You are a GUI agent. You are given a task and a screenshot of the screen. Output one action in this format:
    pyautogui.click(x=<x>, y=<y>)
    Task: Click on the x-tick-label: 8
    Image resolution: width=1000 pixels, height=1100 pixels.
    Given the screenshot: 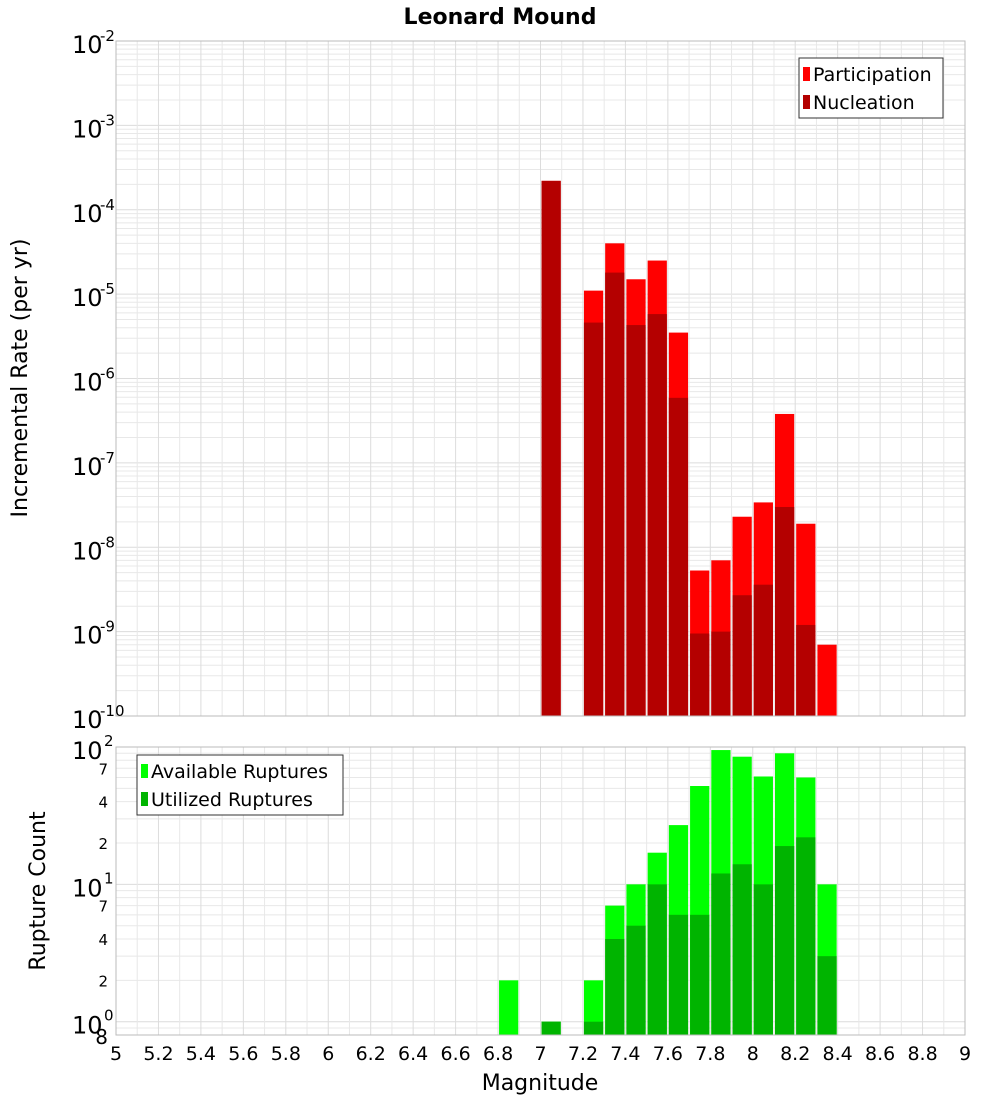 What is the action you would take?
    pyautogui.click(x=753, y=1054)
    